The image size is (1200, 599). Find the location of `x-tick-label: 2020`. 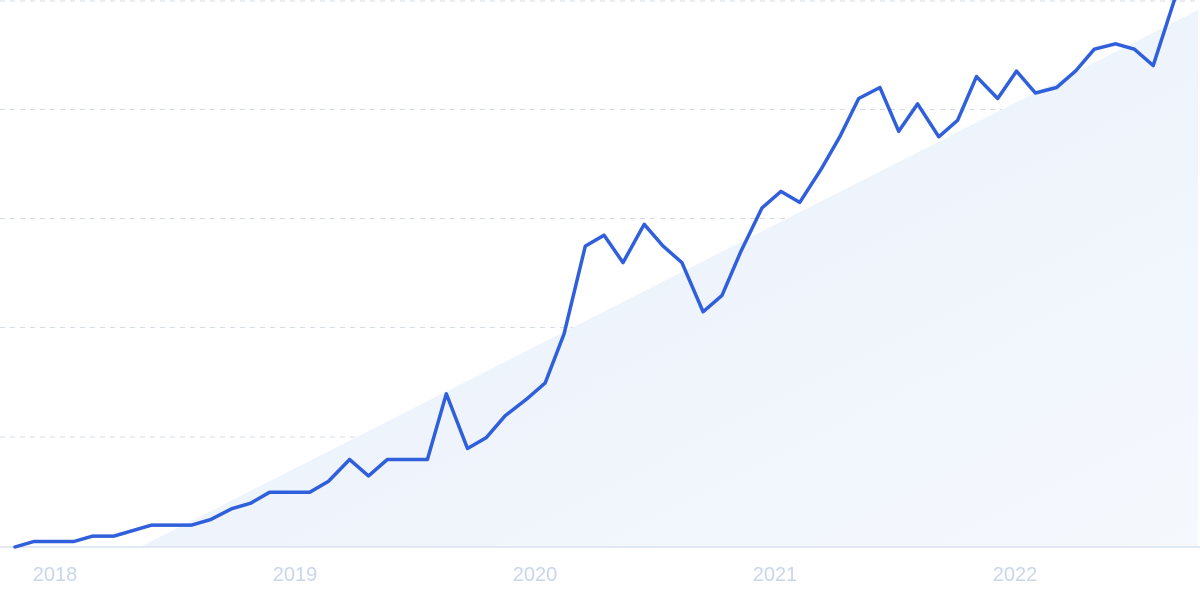

x-tick-label: 2020 is located at coordinates (535, 575).